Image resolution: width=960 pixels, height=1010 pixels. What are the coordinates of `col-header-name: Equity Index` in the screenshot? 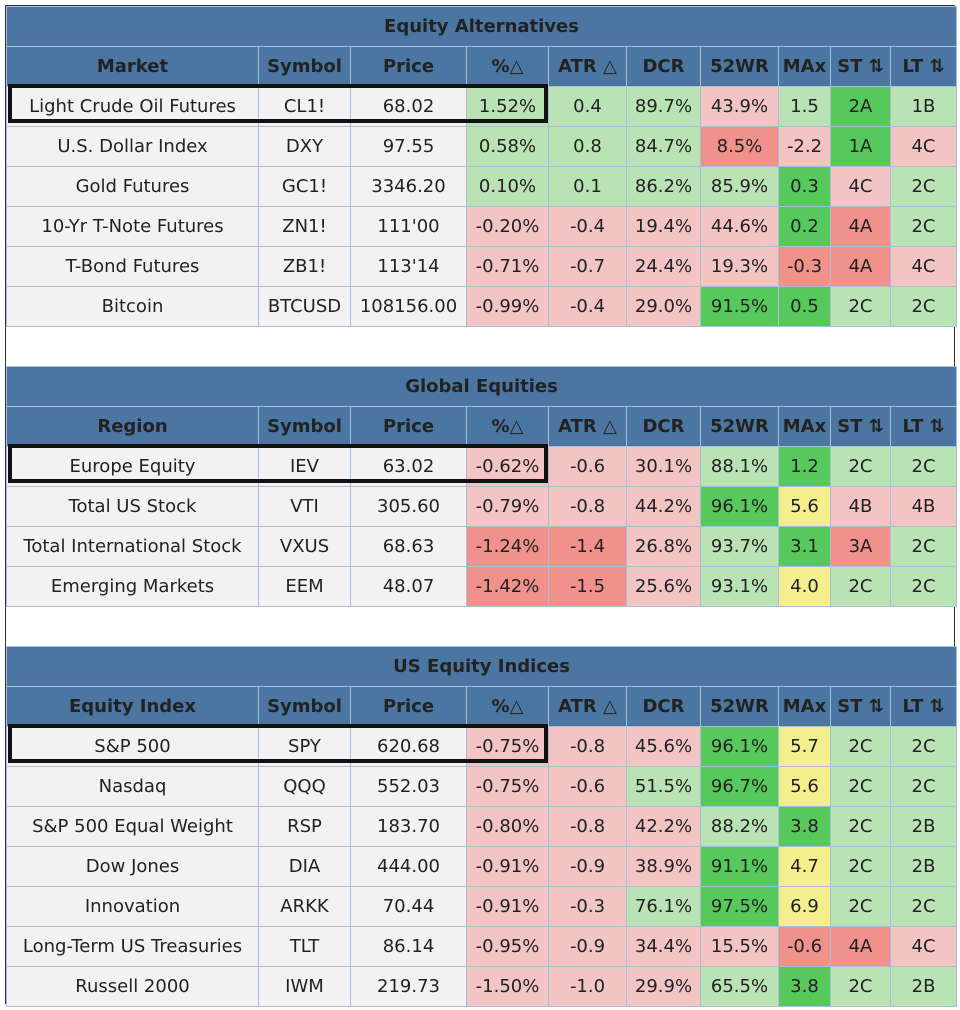 It's located at (132, 706).